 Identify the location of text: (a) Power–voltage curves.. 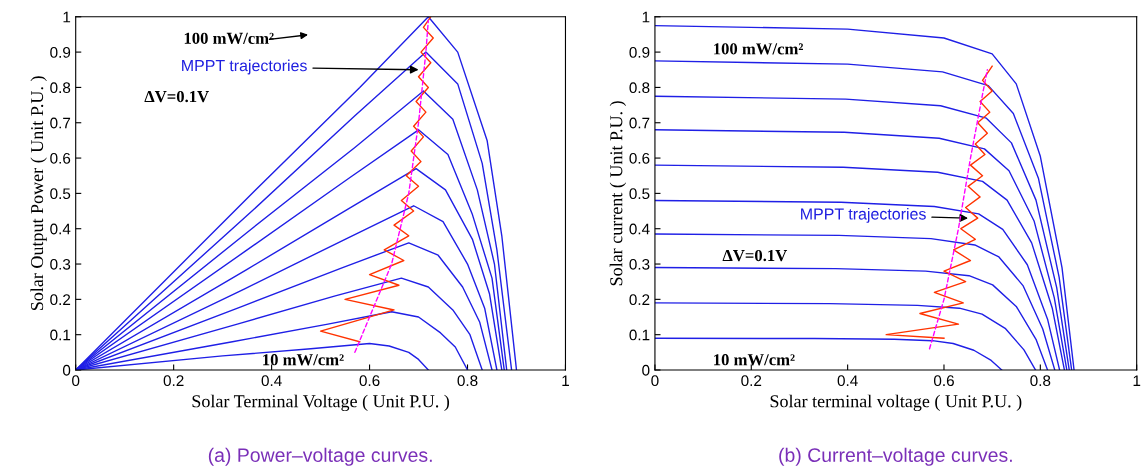
(320, 456).